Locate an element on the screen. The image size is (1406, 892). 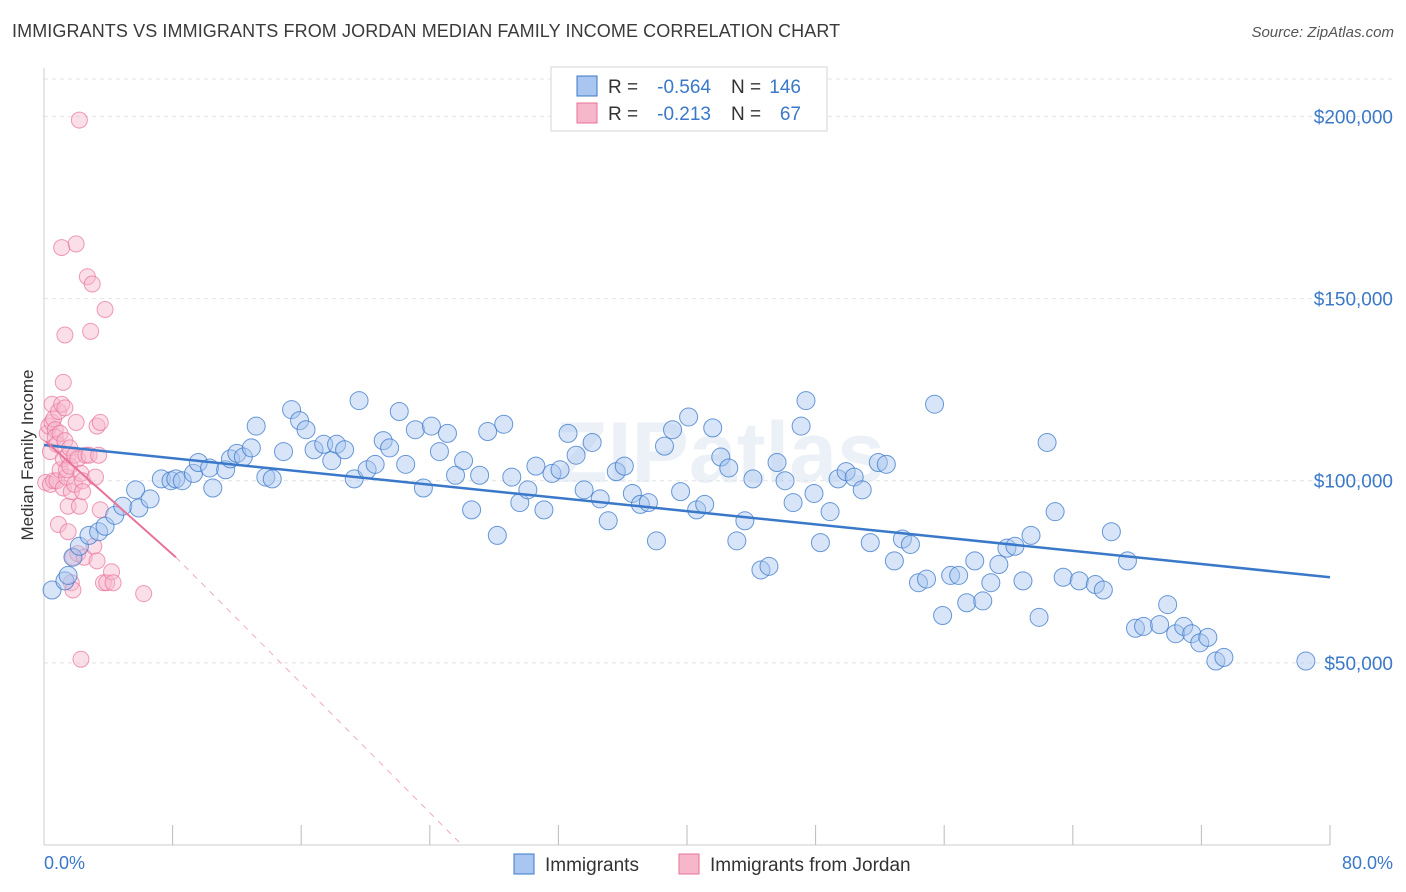
x-tick-label-max: 80.0% is located at coordinates (1367, 863).